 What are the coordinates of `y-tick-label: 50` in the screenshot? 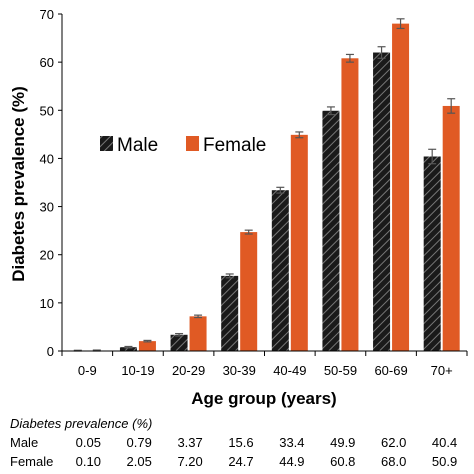 It's located at (47, 110).